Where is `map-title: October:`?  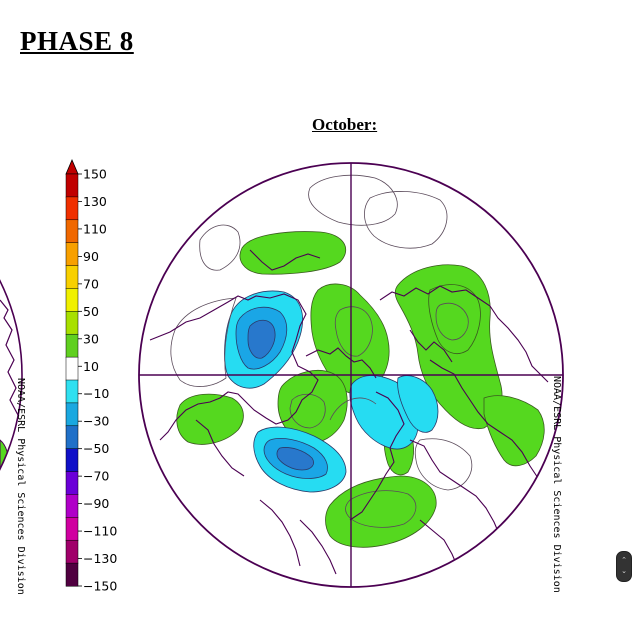 map-title: October: is located at coordinates (345, 124).